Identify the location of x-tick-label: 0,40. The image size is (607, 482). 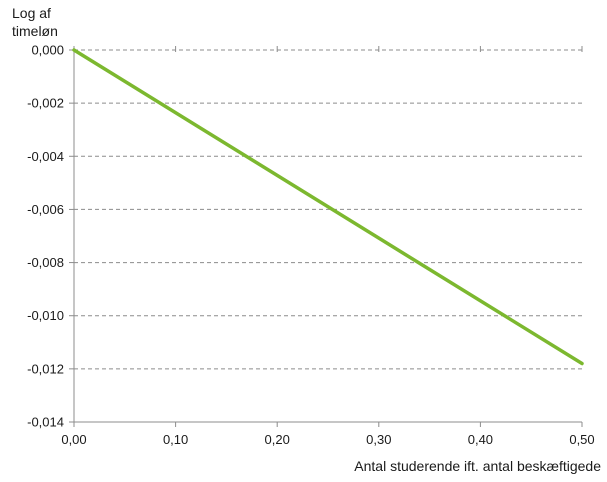
(480, 439).